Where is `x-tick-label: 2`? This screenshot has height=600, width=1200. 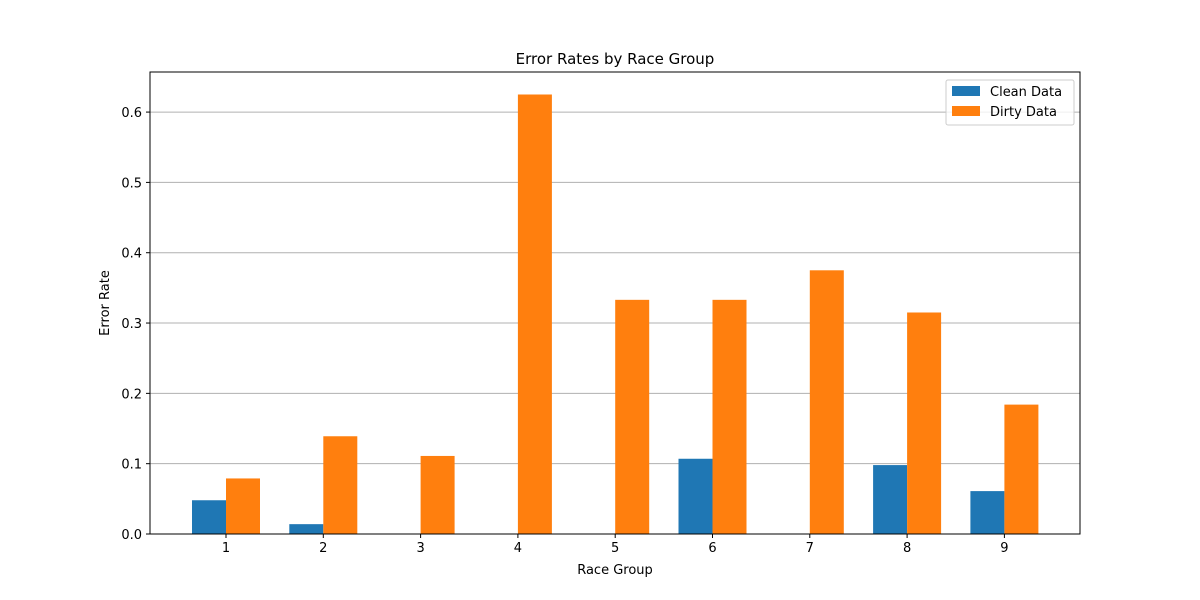 x-tick-label: 2 is located at coordinates (323, 548).